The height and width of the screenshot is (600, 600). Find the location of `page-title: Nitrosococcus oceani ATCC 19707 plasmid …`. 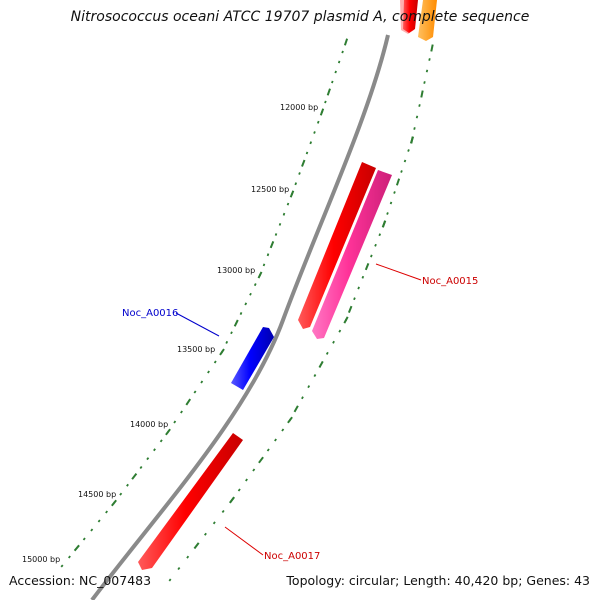

page-title: Nitrosococcus oceani ATCC 19707 plasmid … is located at coordinates (300, 17).